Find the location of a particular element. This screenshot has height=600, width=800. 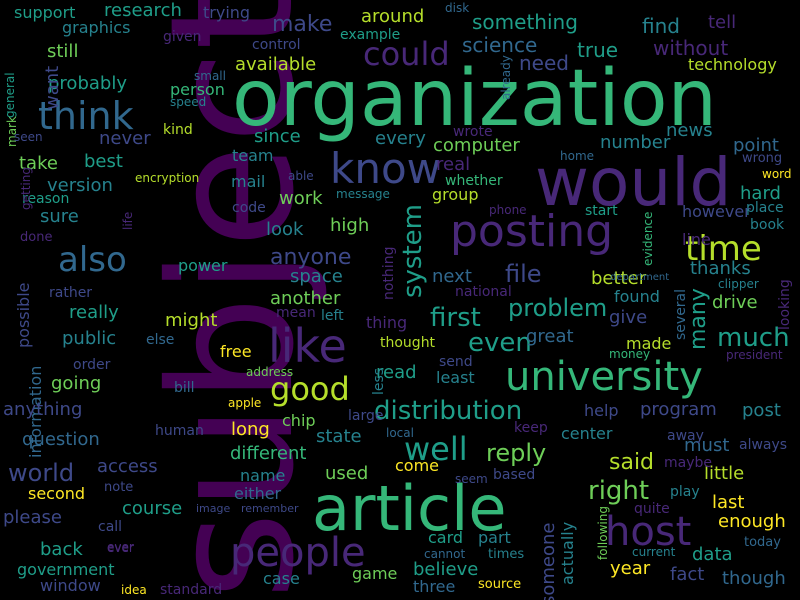

word-government: government is located at coordinates (66, 569).